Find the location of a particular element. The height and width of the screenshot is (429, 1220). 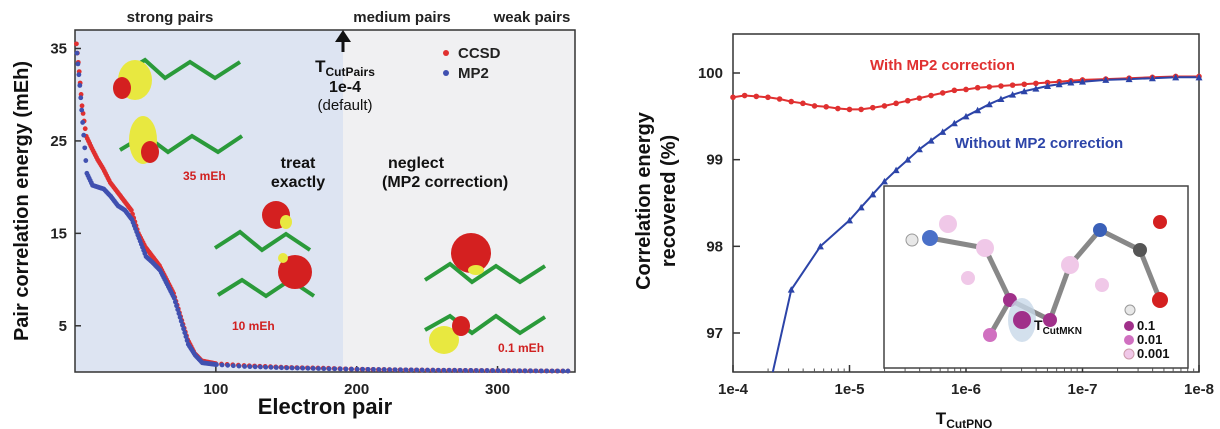

energy-label-10: 10 mEh is located at coordinates (253, 326).